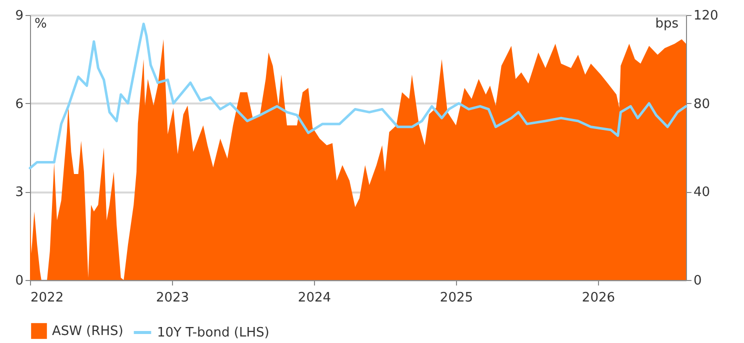 This screenshot has width=744, height=343. Describe the element at coordinates (40, 24) in the screenshot. I see `y-axis-title: %` at that location.